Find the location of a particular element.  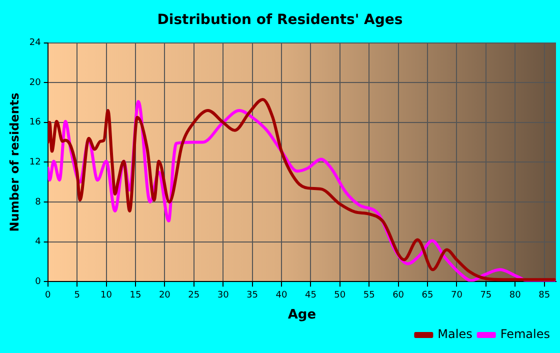

x-tick-label: 70 is located at coordinates (456, 295).